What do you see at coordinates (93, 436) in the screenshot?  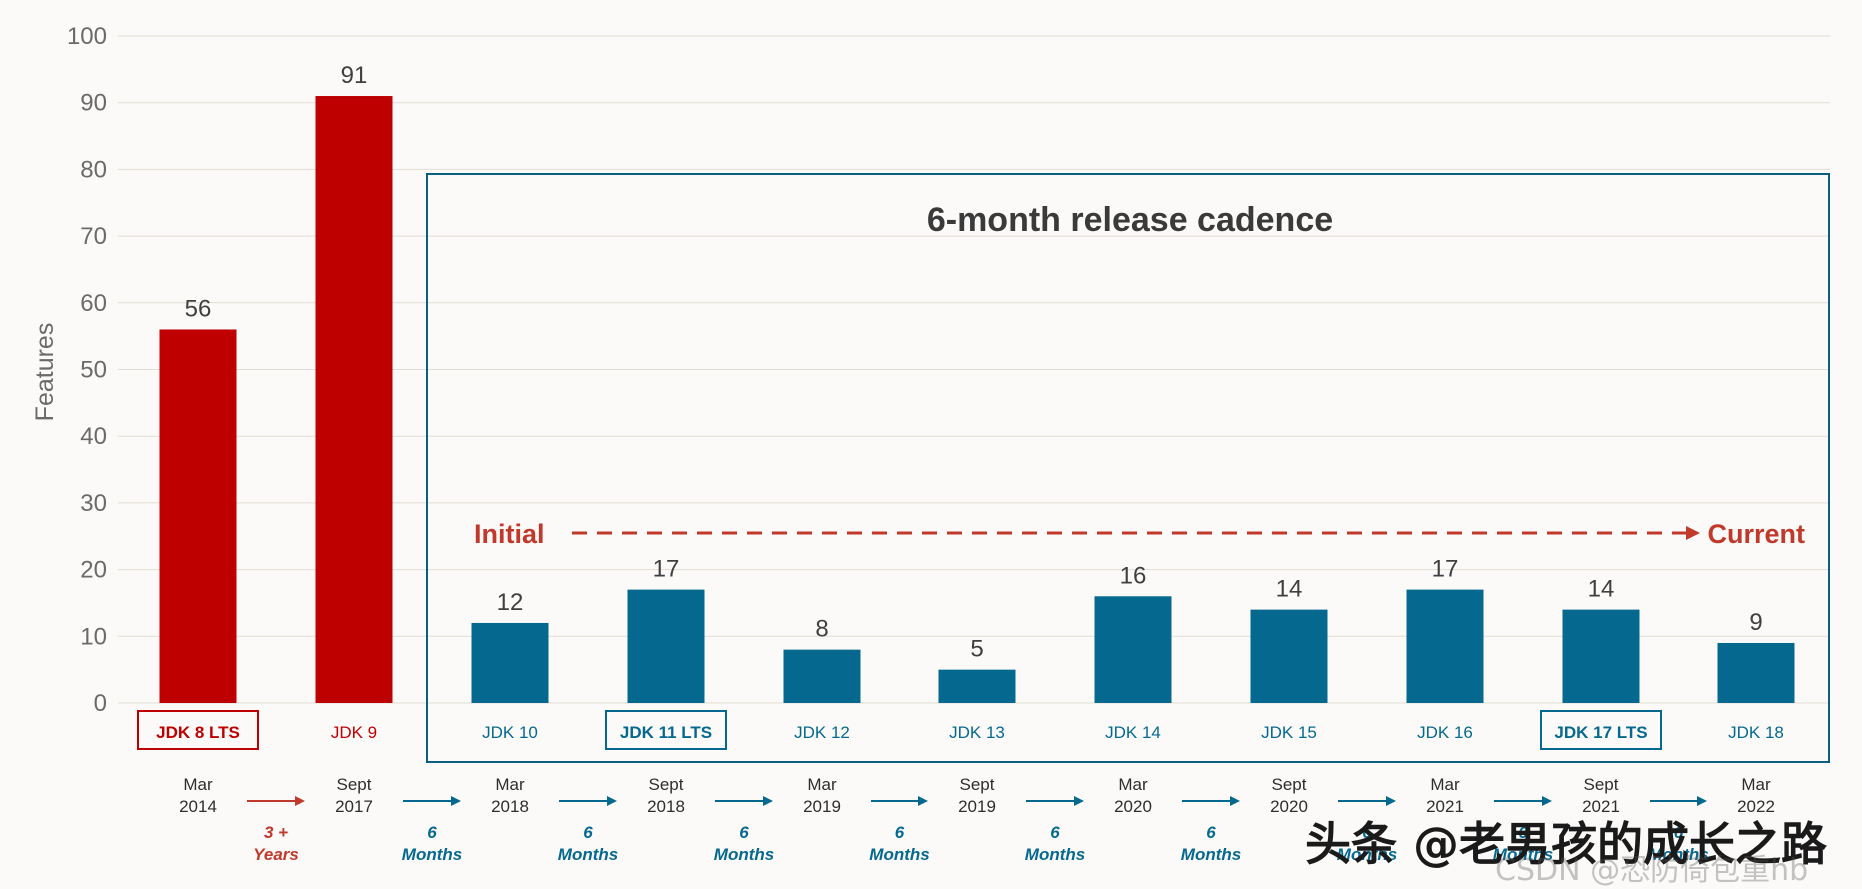 I see `y-tick-label: 40` at bounding box center [93, 436].